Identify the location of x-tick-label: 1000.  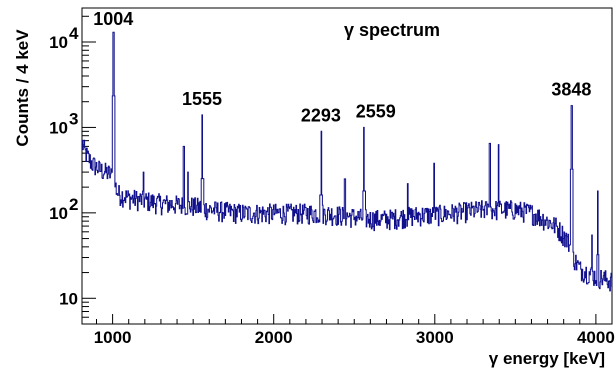
(113, 337).